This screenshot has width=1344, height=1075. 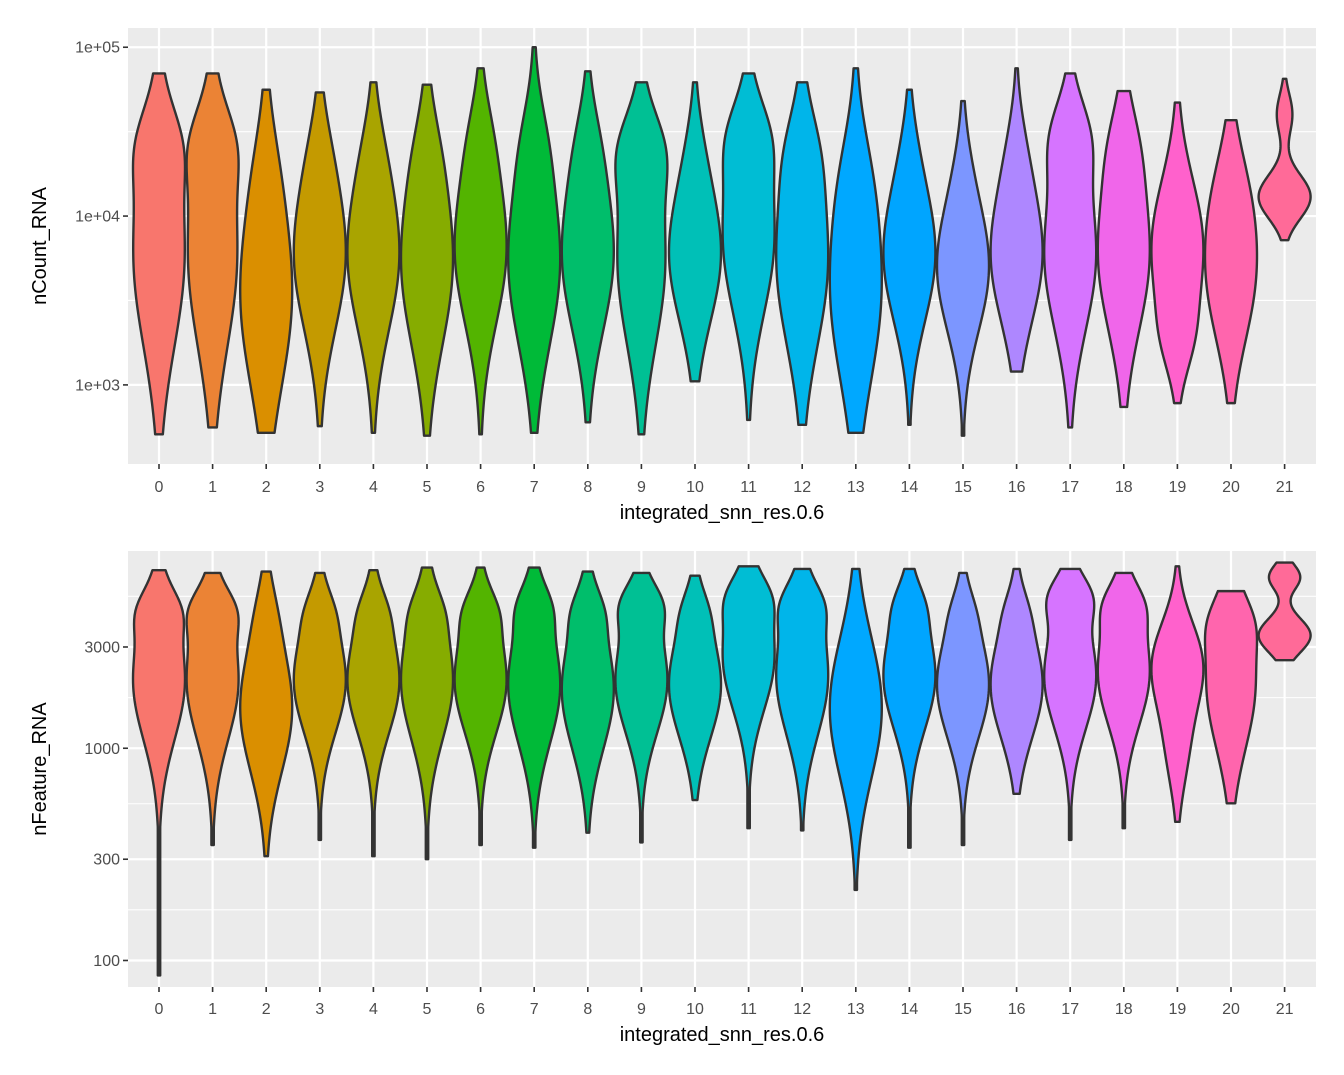 I want to click on ncount-y-axis-title: nCount_RNA, so click(x=40, y=245).